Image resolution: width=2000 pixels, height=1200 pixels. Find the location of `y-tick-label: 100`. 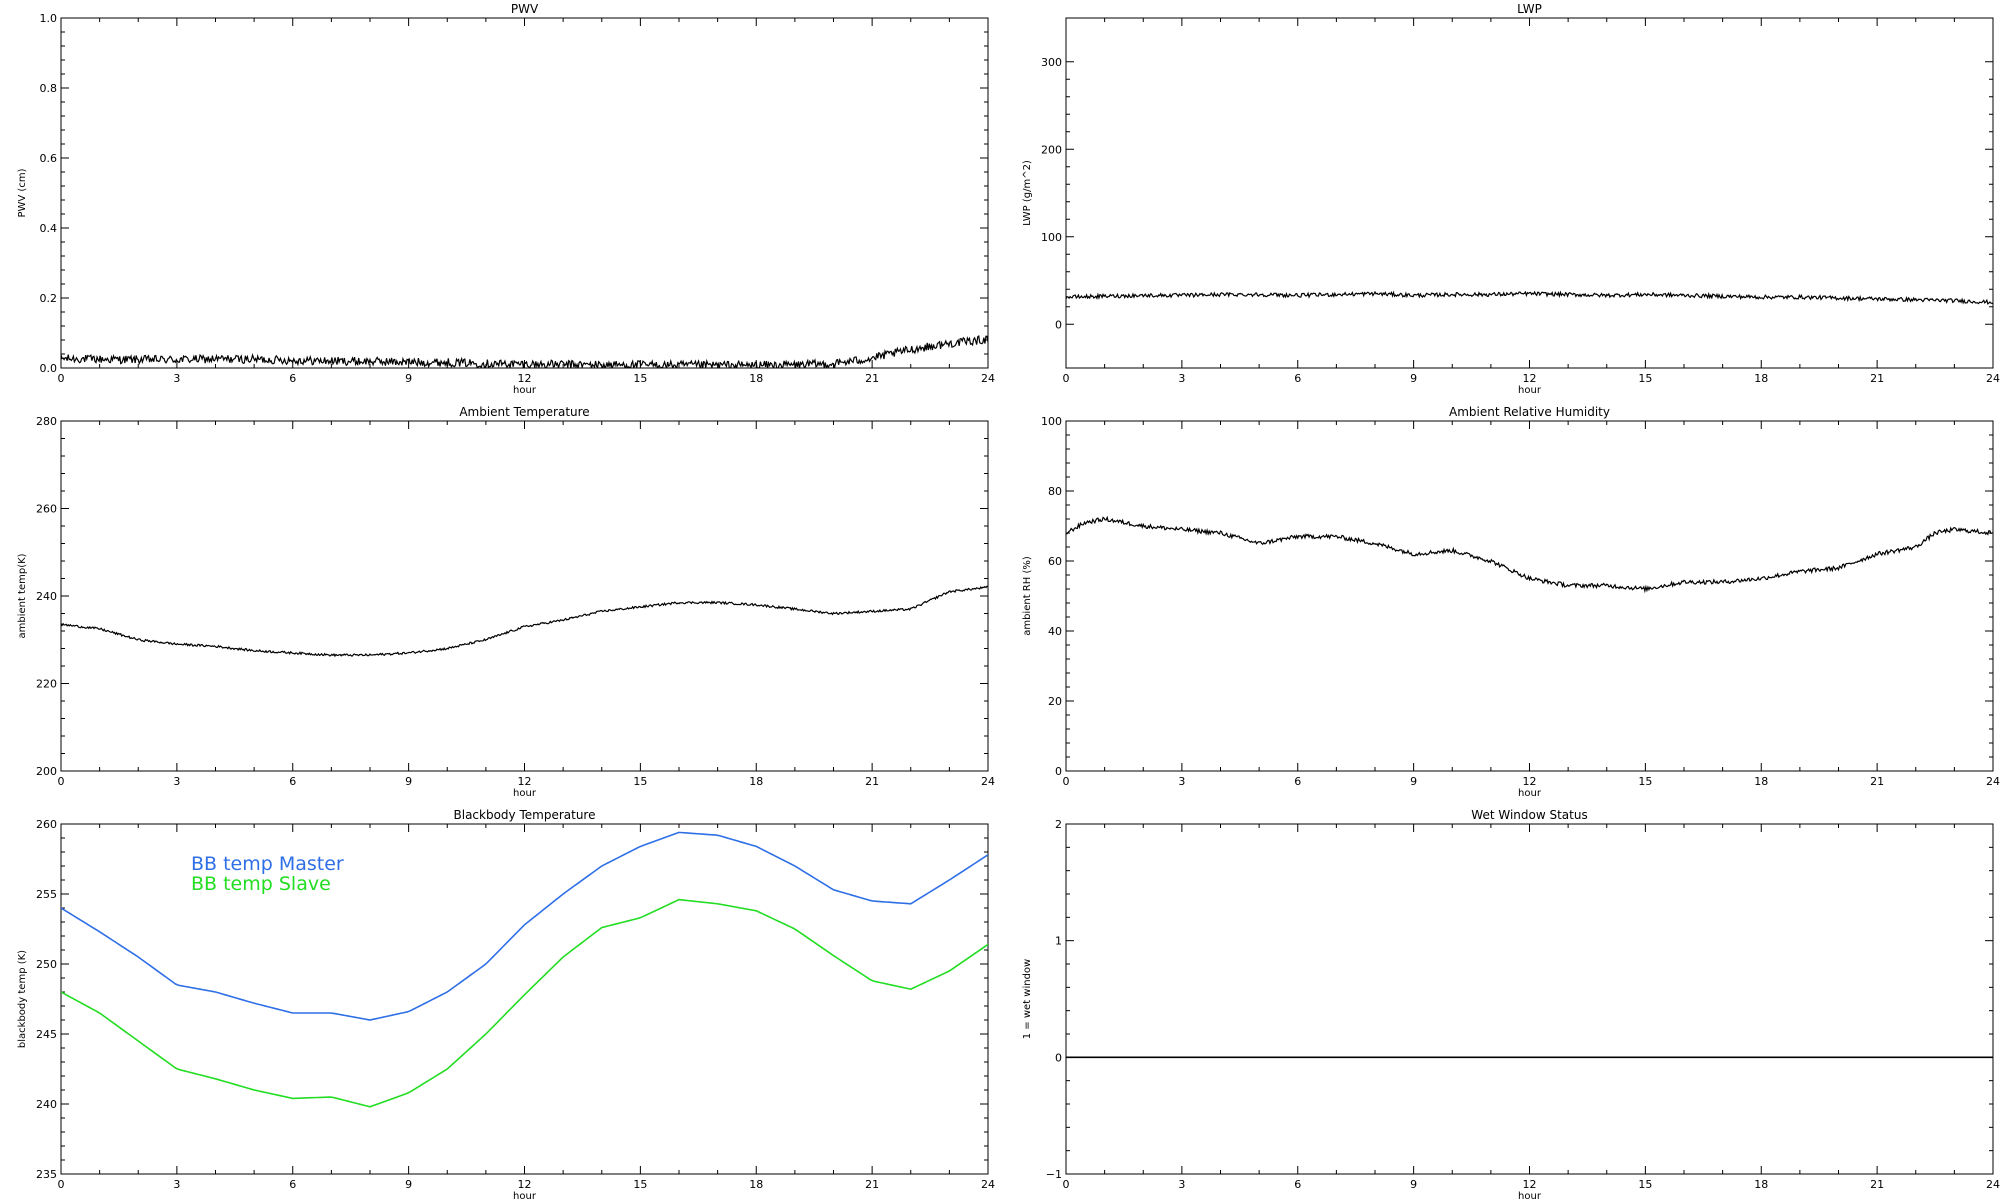

y-tick-label: 100 is located at coordinates (1051, 237).